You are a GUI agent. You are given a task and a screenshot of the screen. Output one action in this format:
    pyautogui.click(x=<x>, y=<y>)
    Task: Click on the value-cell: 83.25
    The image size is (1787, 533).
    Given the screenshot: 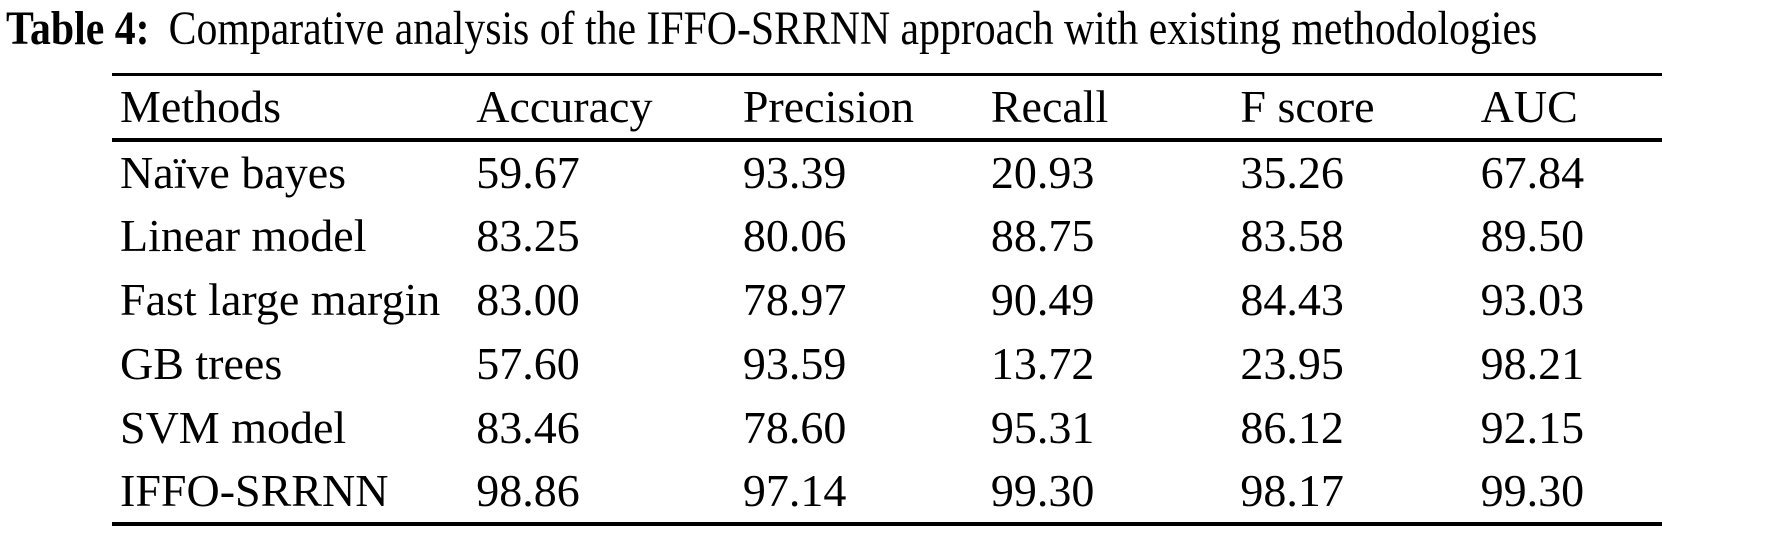 What is the action you would take?
    pyautogui.click(x=528, y=235)
    